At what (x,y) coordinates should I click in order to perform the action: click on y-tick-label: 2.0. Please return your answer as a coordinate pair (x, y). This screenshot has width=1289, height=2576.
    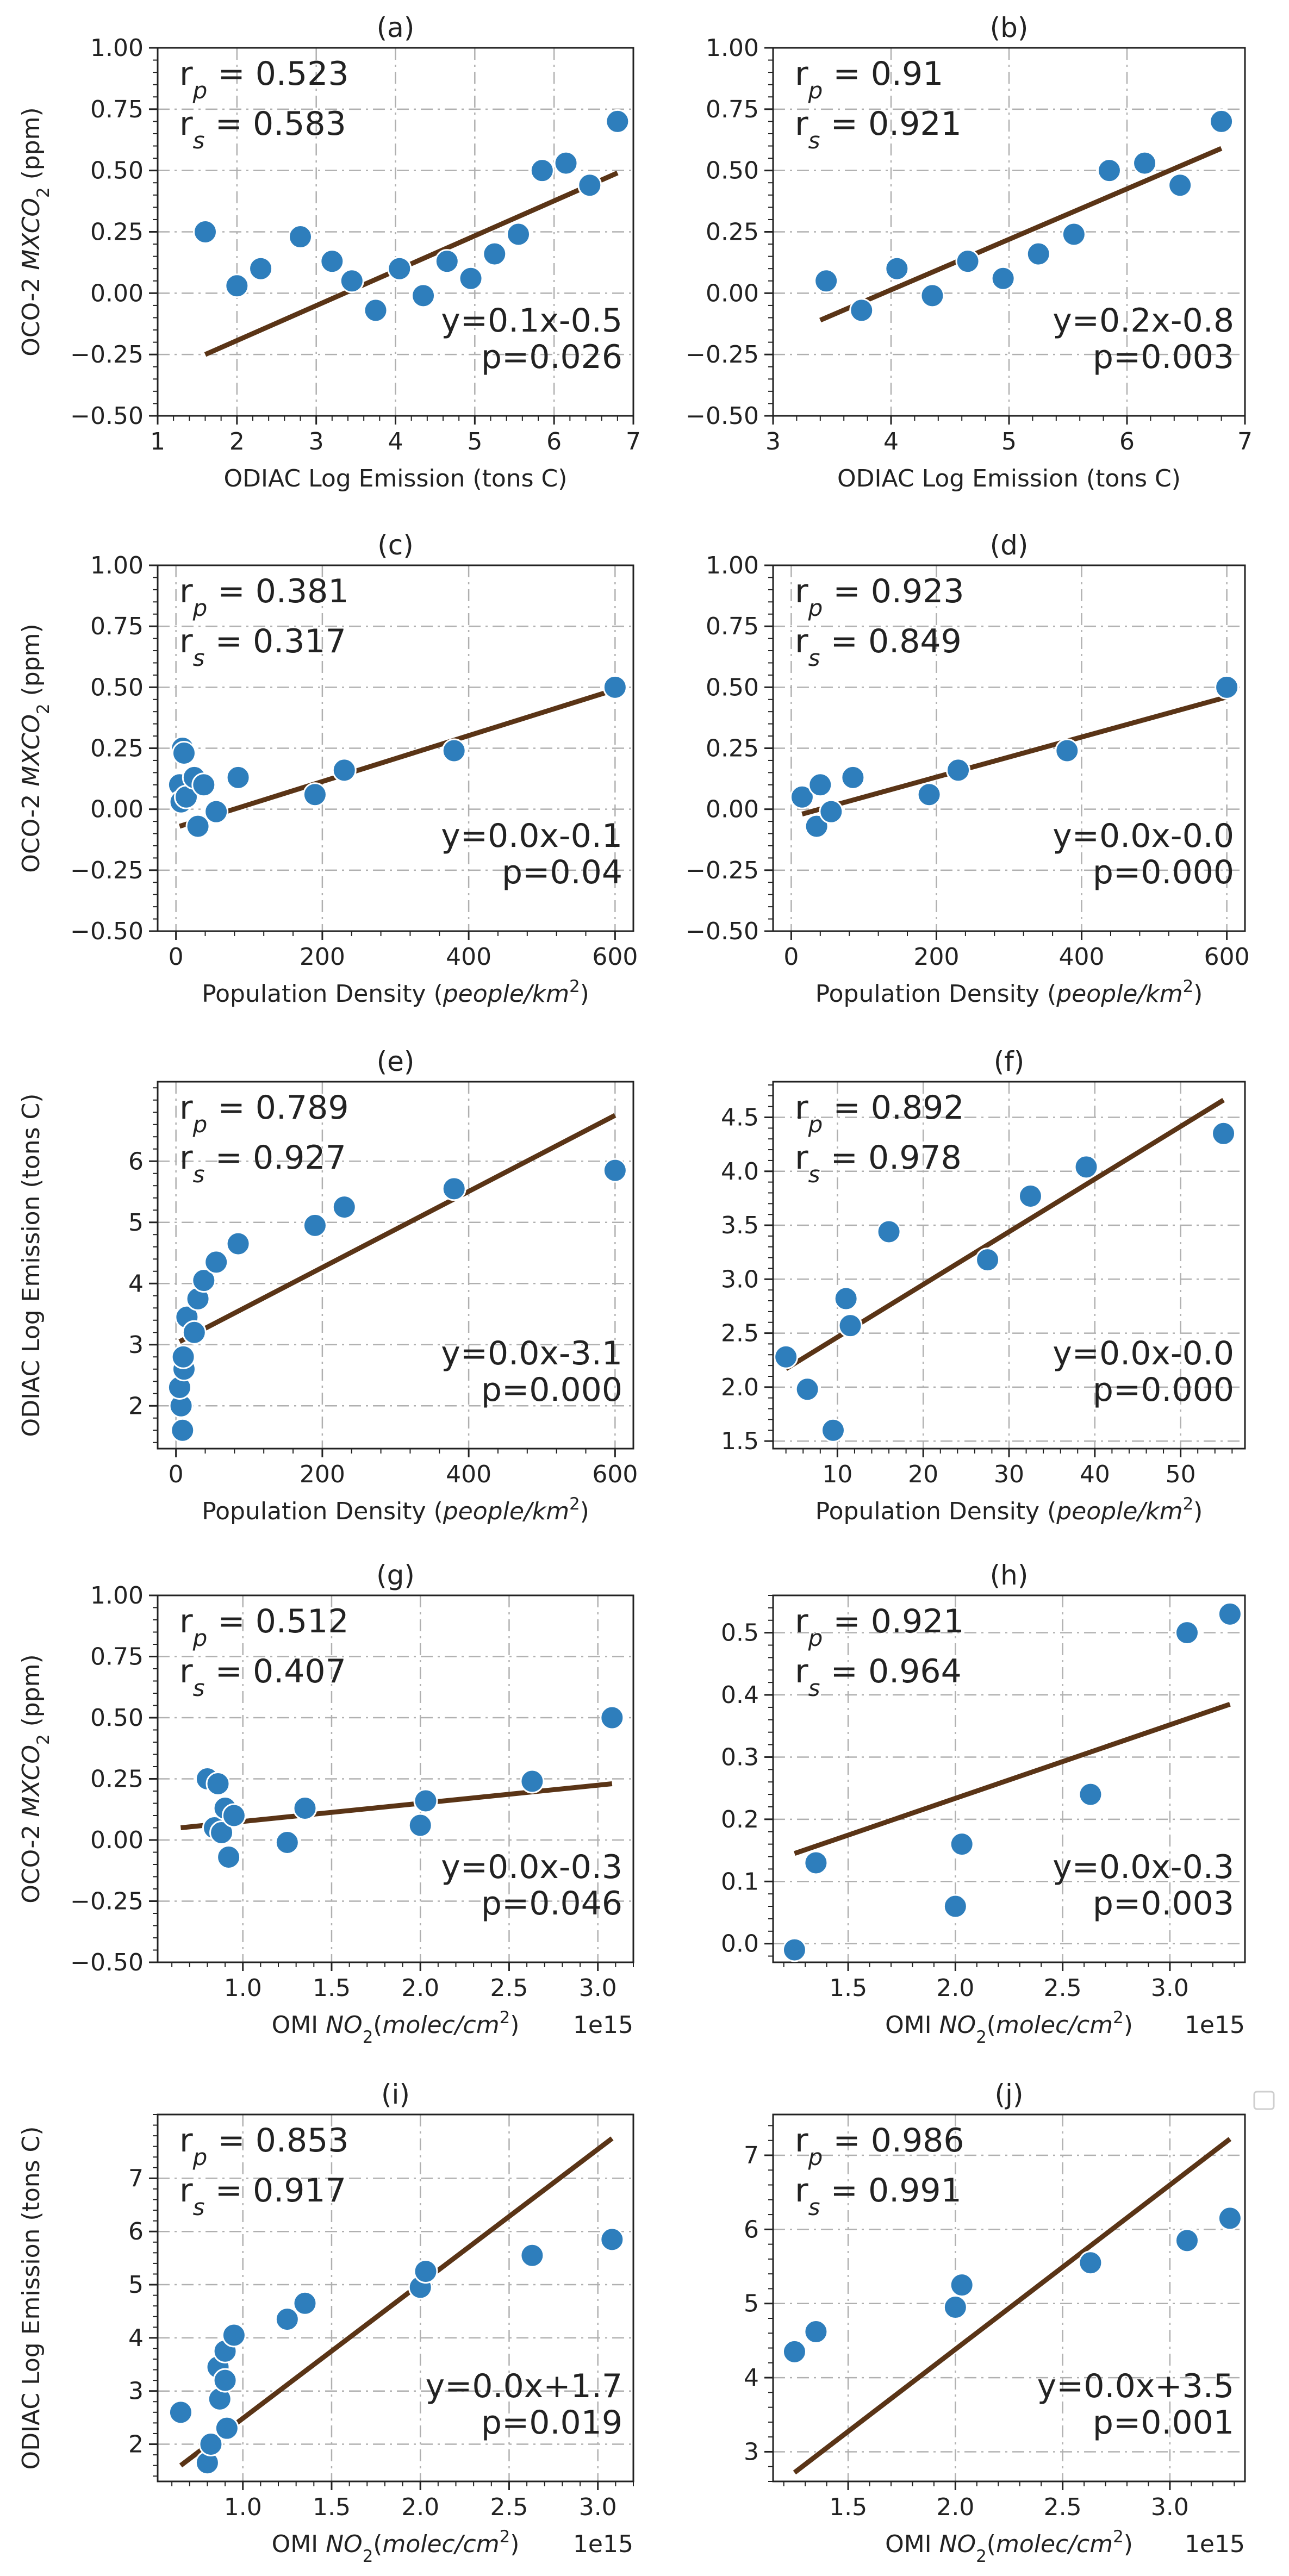
    Looking at the image, I should click on (740, 1387).